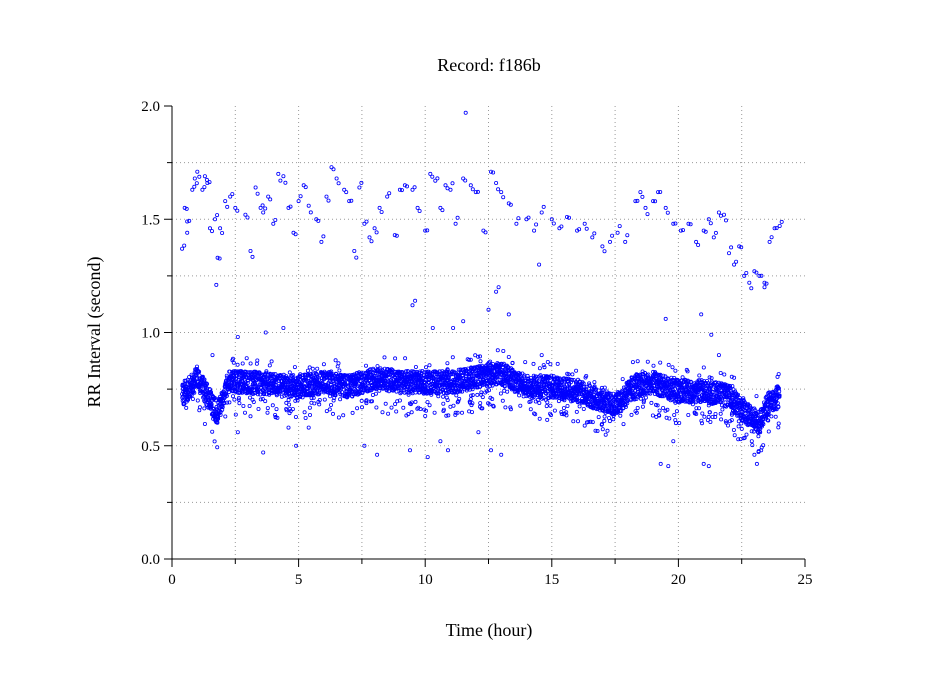 The height and width of the screenshot is (697, 949). I want to click on y-tick-label: 2.0, so click(150, 107).